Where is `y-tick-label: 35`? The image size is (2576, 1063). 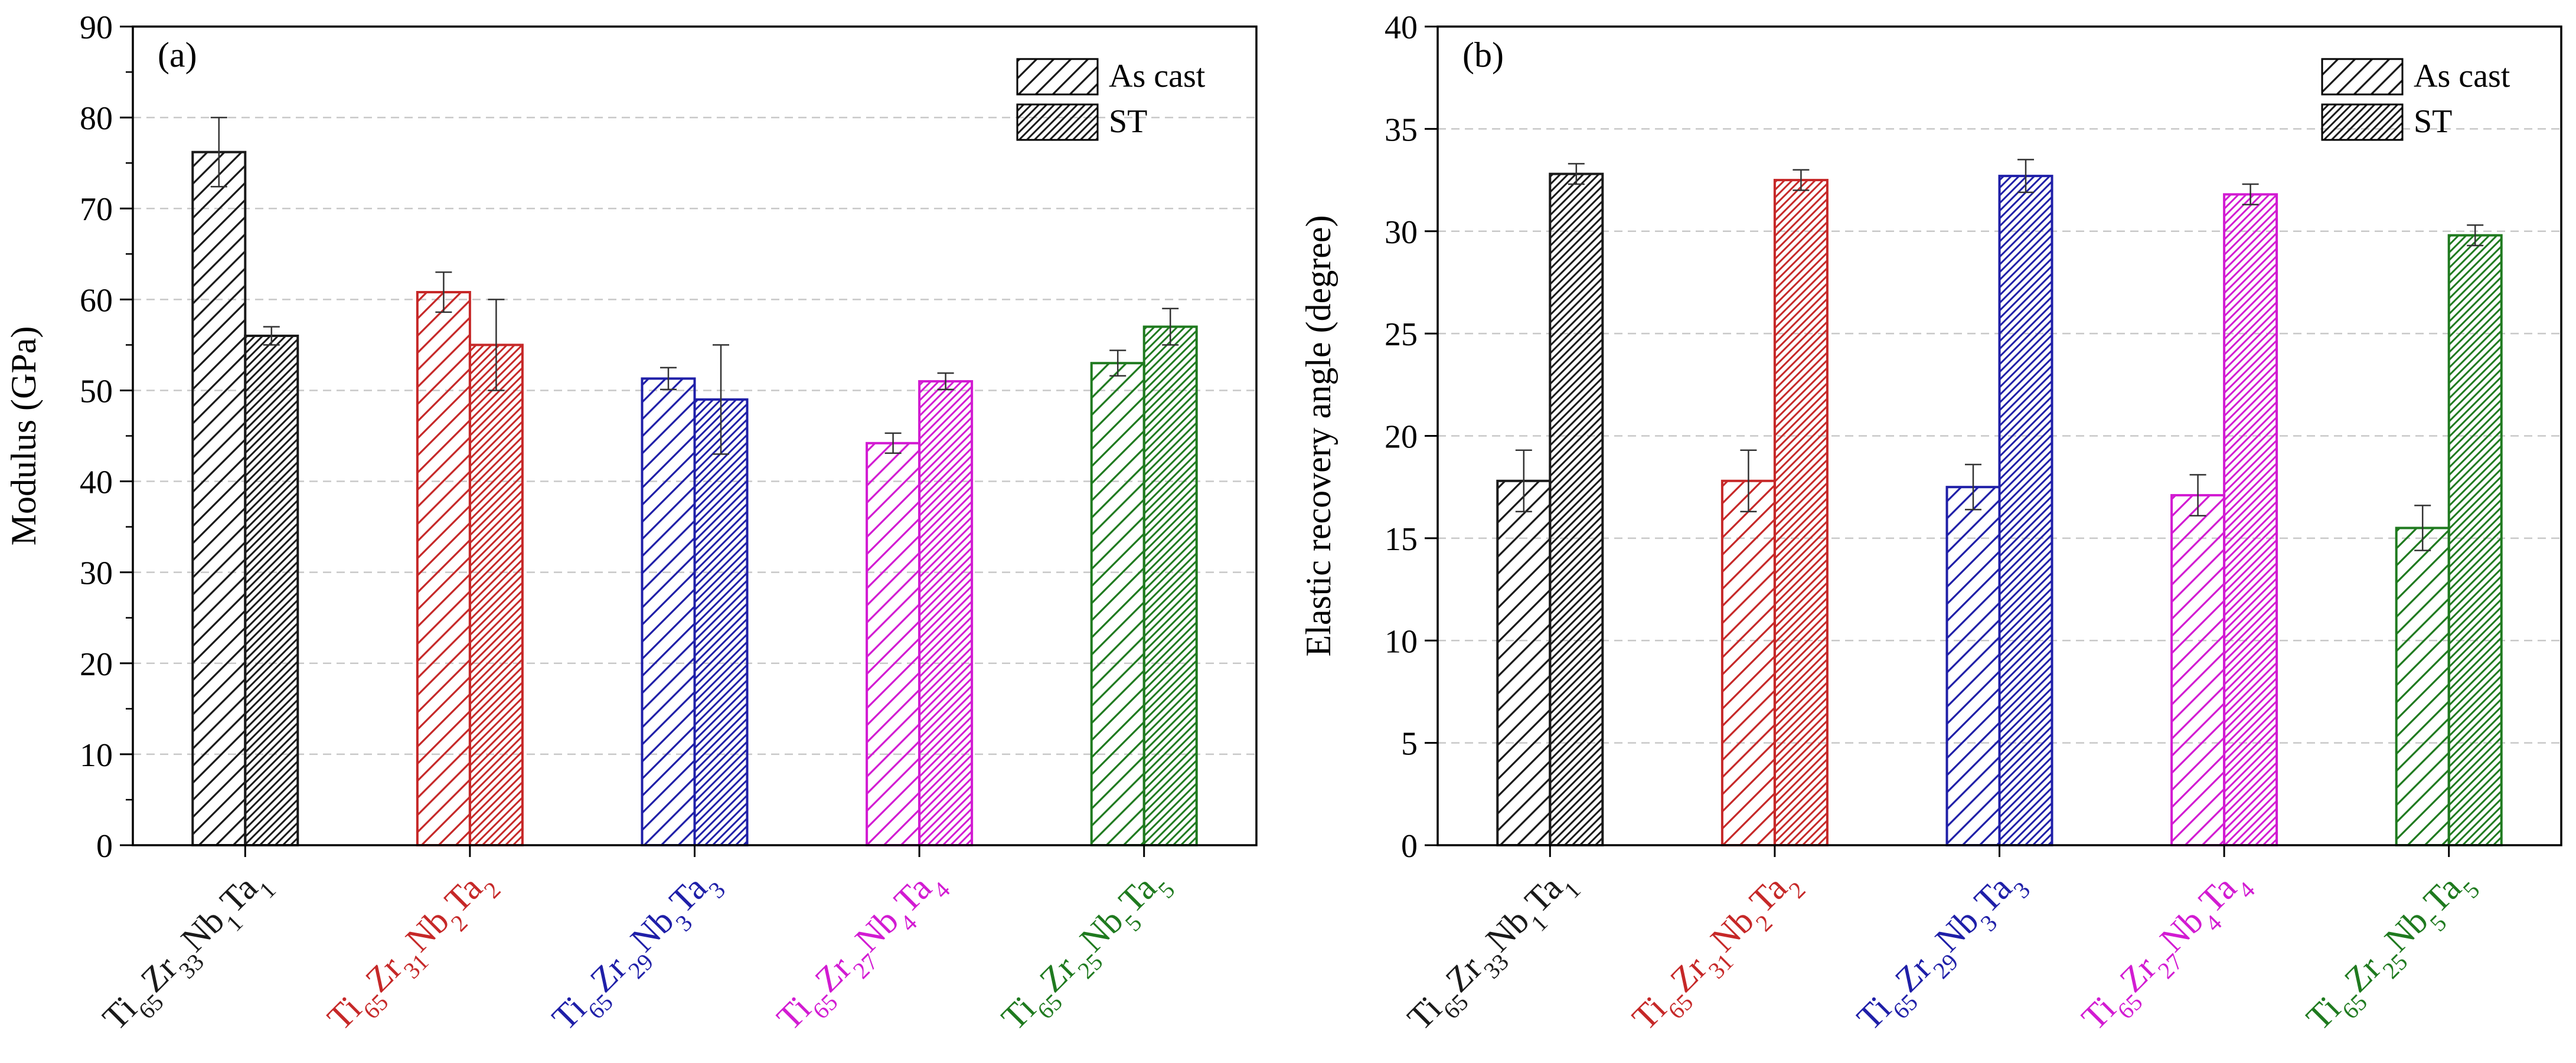
y-tick-label: 35 is located at coordinates (1401, 130).